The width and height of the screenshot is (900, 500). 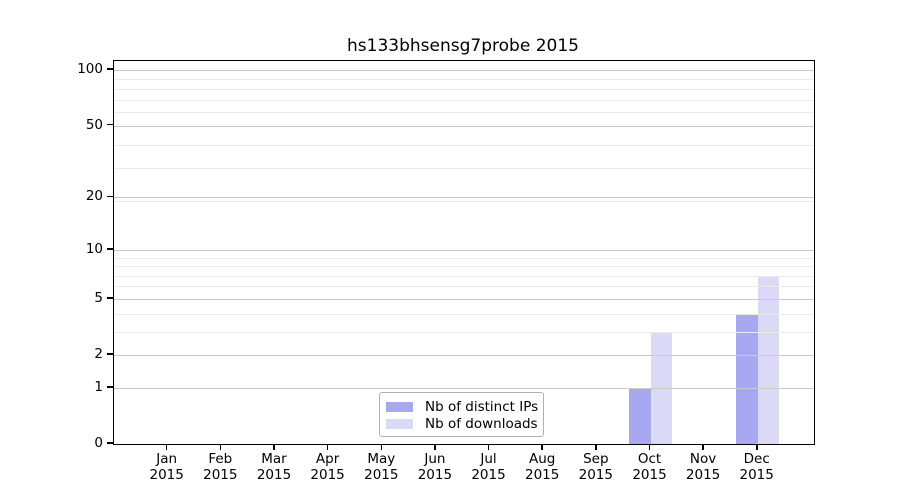 I want to click on x-tick-month: Mar, so click(x=274, y=459).